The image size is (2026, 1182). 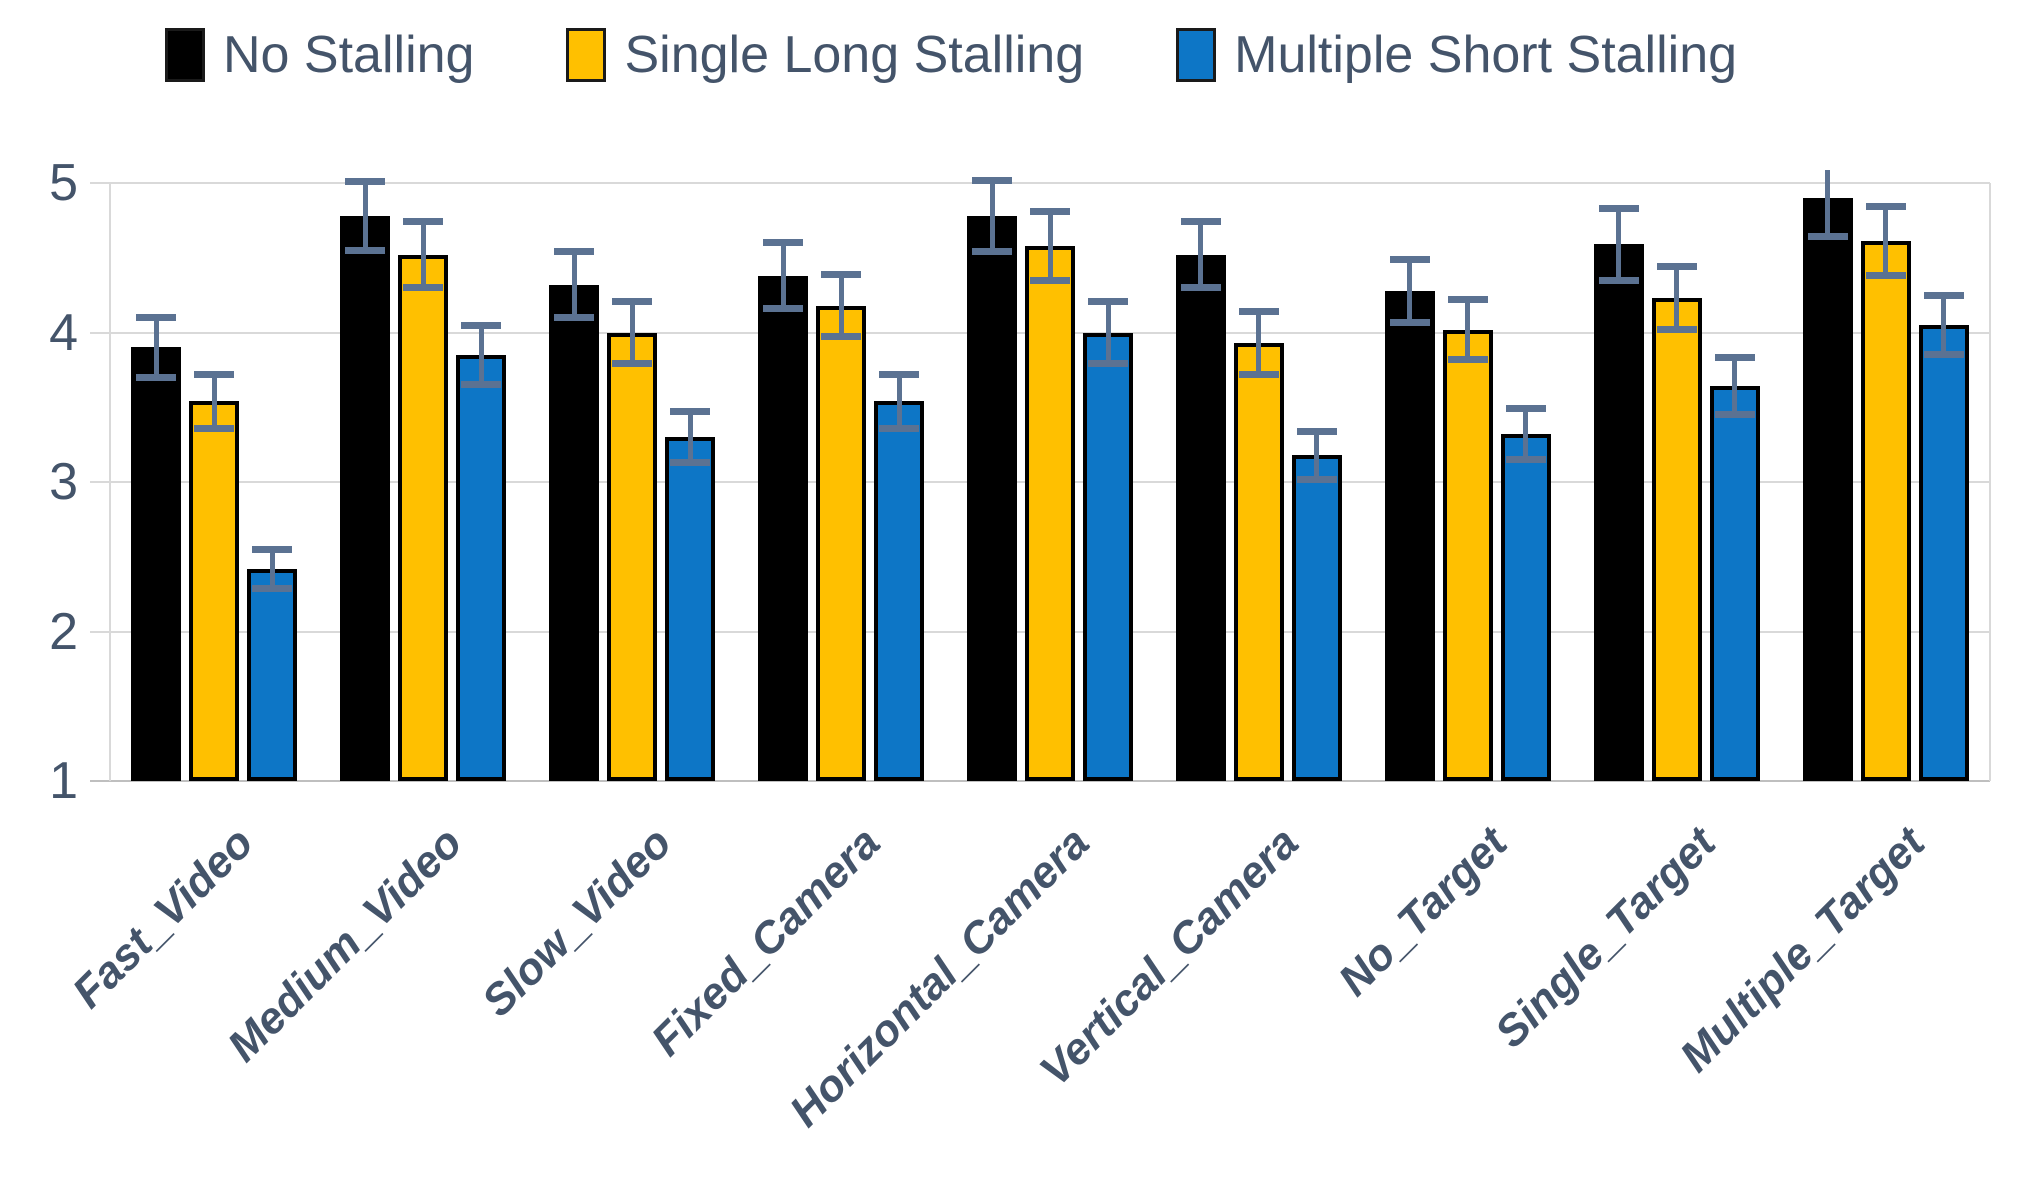 I want to click on plot-left-border, so click(x=110, y=482).